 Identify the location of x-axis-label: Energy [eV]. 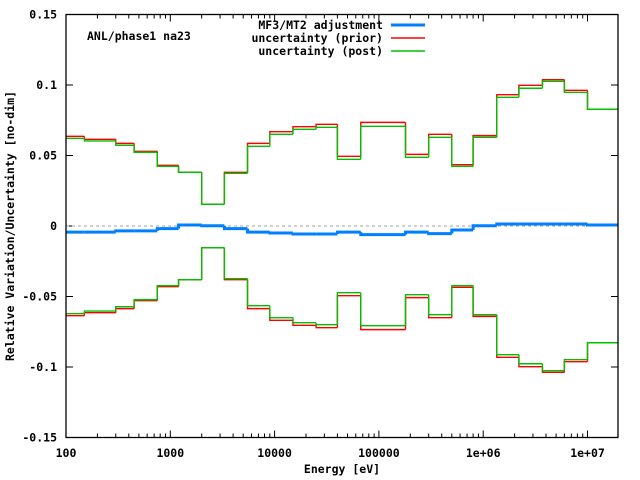
(342, 469).